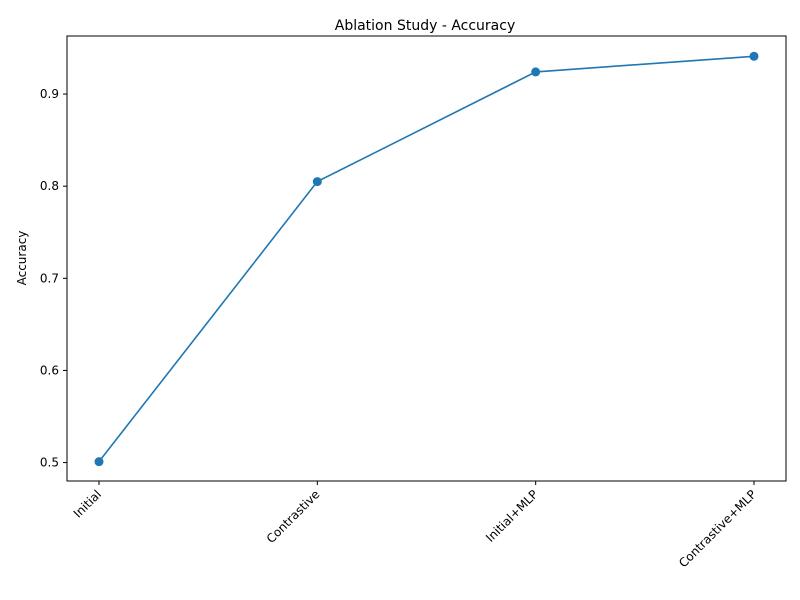 Image resolution: width=800 pixels, height=600 pixels. Describe the element at coordinates (49, 463) in the screenshot. I see `y-tick-label: 0.5` at that location.